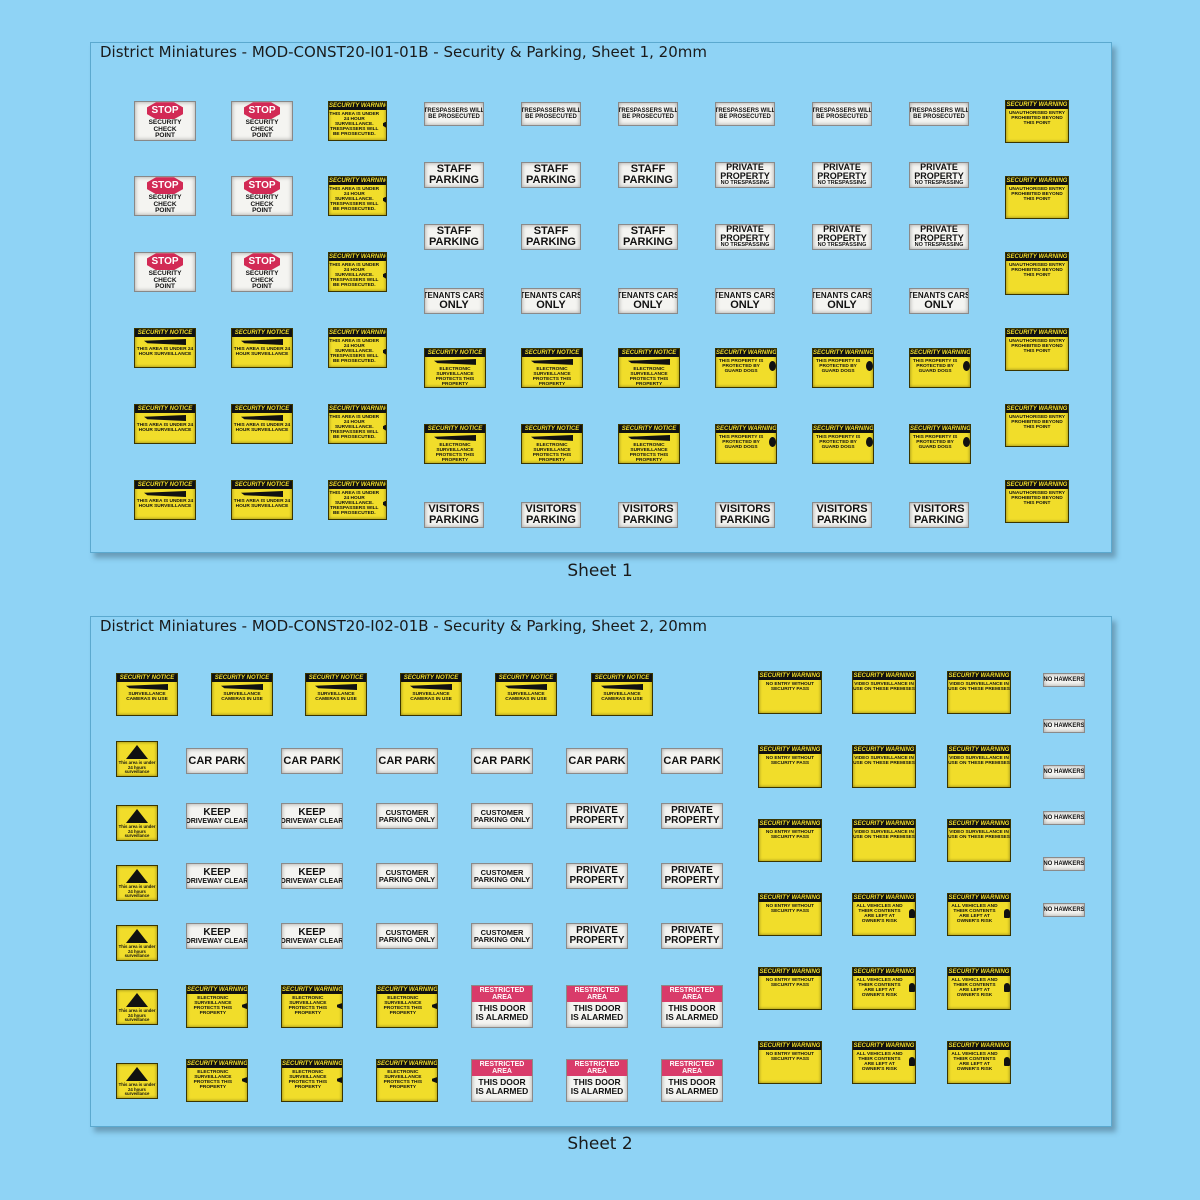 This screenshot has height=1200, width=1200. What do you see at coordinates (165, 287) in the screenshot?
I see `stop-sign-line: POINT` at bounding box center [165, 287].